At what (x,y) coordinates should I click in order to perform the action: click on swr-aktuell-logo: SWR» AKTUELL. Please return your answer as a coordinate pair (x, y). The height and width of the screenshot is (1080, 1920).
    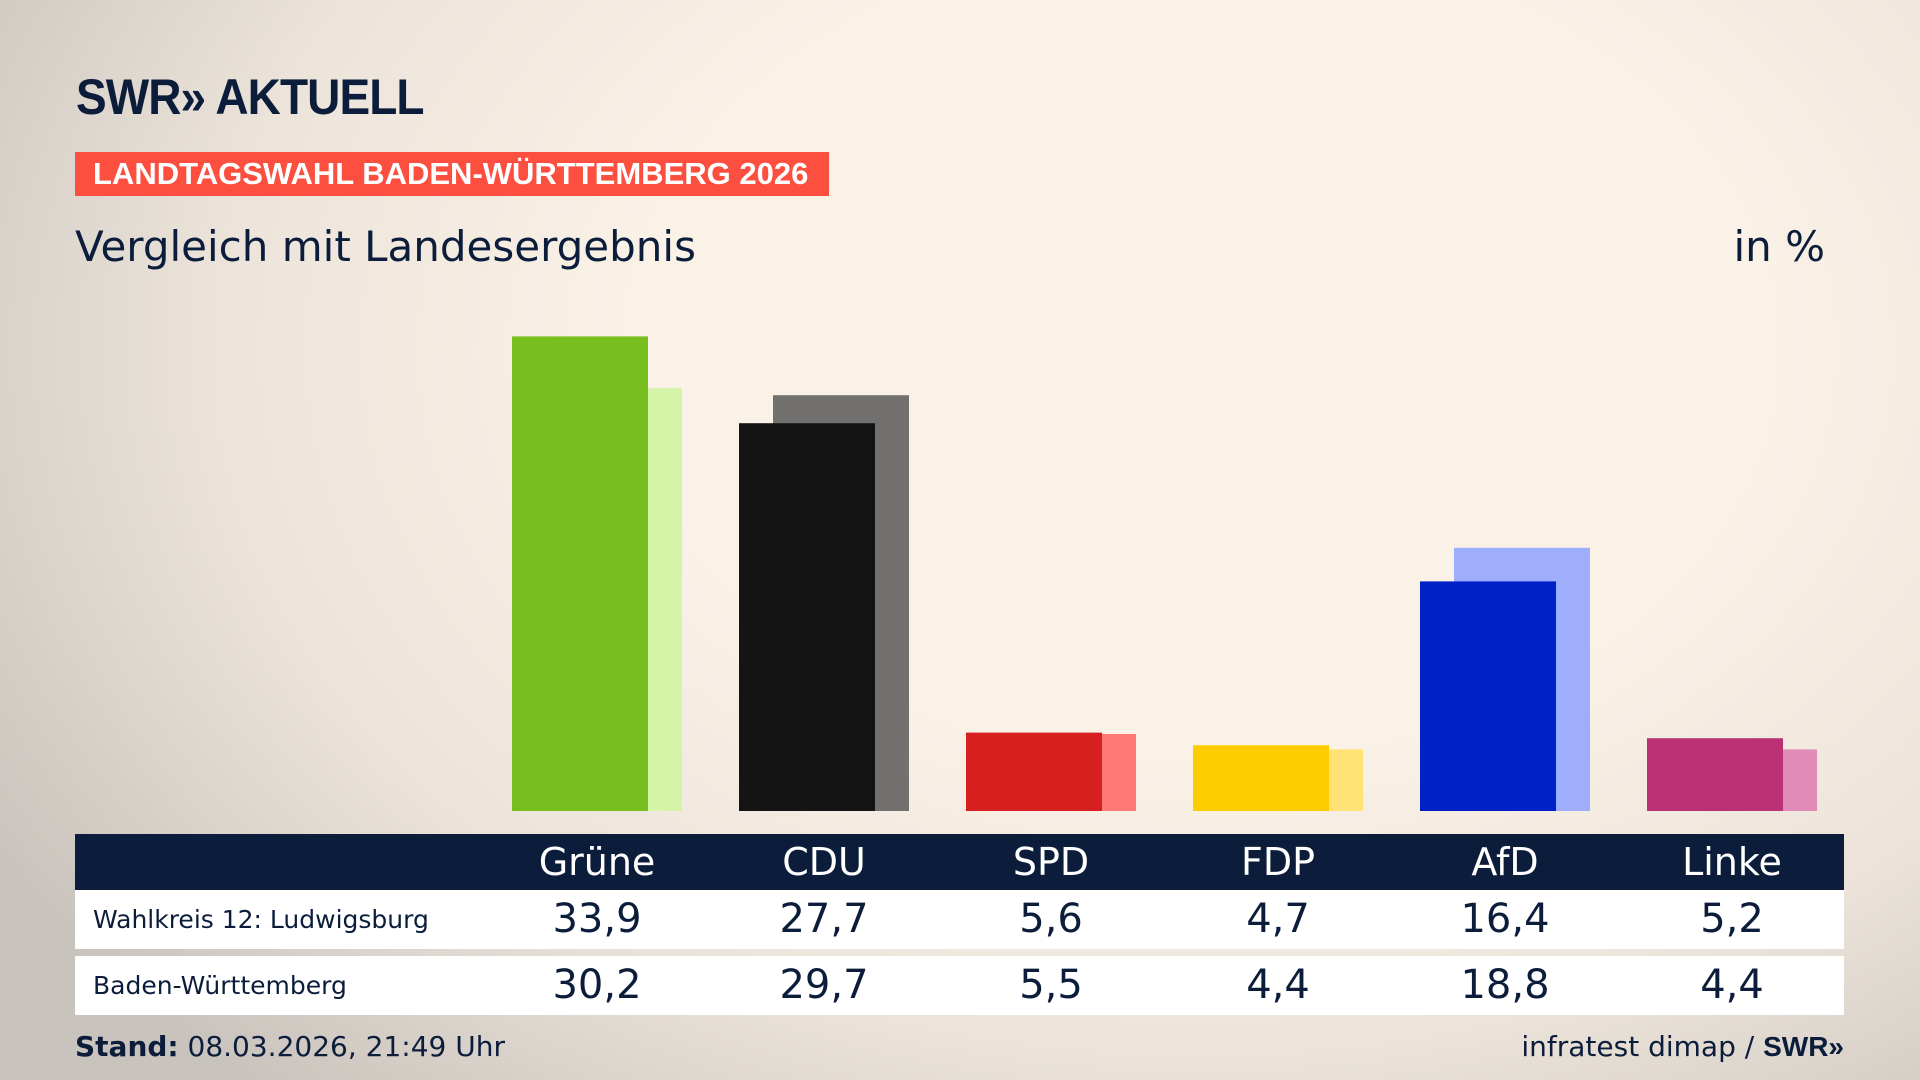
    Looking at the image, I should click on (250, 97).